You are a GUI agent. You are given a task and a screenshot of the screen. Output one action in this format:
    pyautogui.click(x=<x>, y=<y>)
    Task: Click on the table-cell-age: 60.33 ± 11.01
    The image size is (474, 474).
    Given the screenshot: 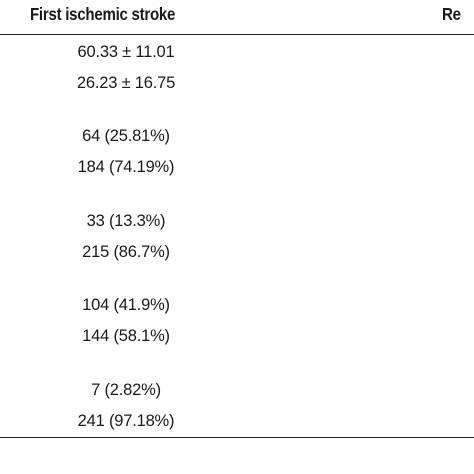 What is the action you would take?
    pyautogui.click(x=126, y=52)
    